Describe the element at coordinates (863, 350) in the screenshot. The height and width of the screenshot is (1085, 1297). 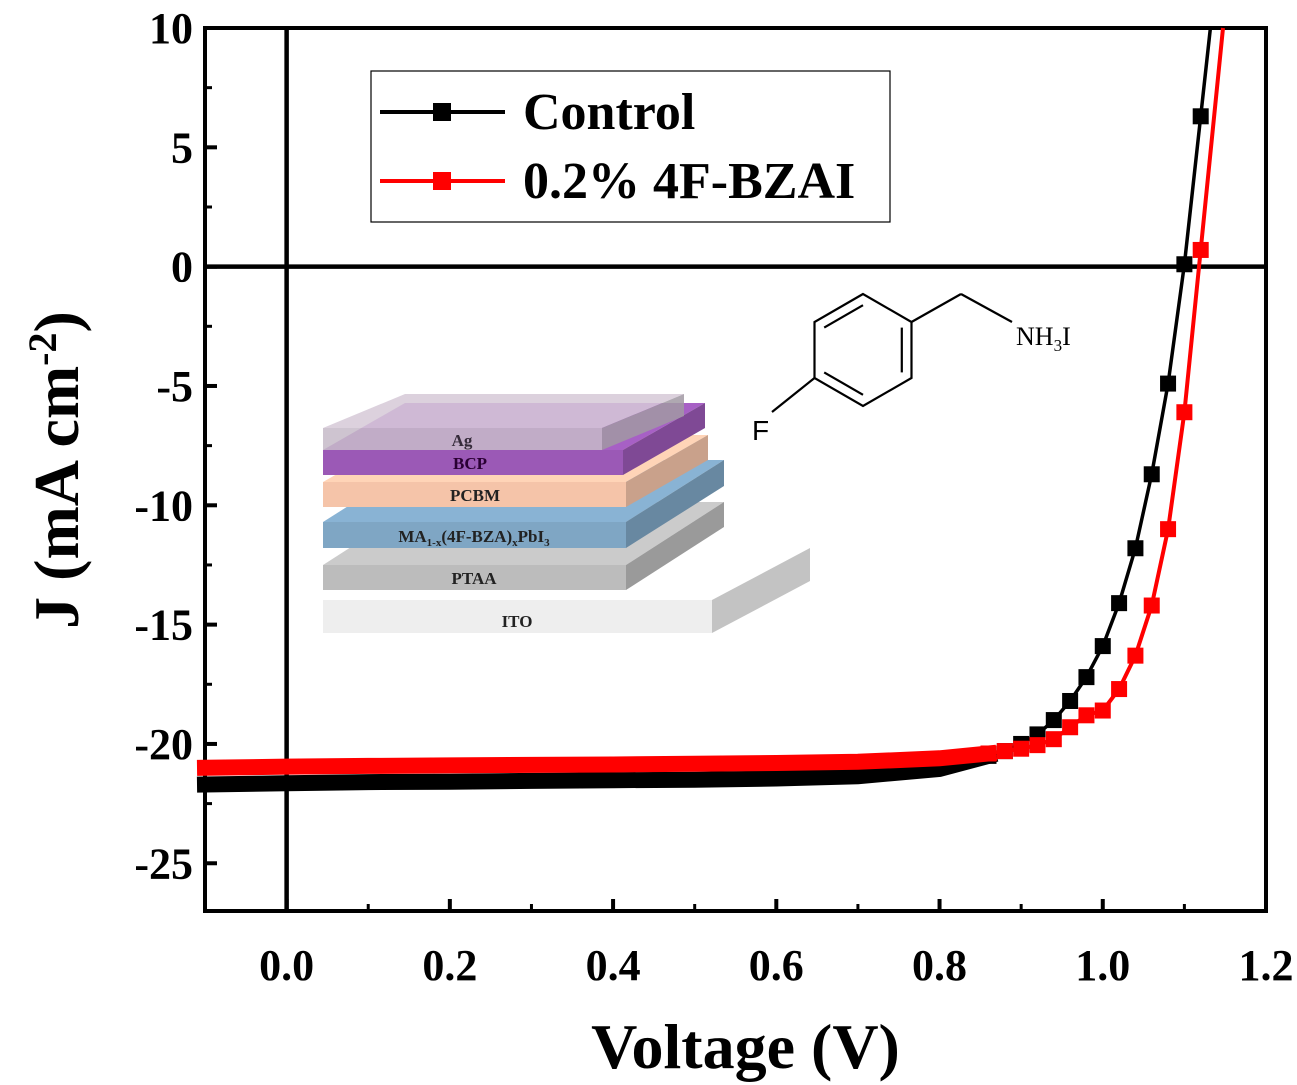
I see `benzene-ring` at that location.